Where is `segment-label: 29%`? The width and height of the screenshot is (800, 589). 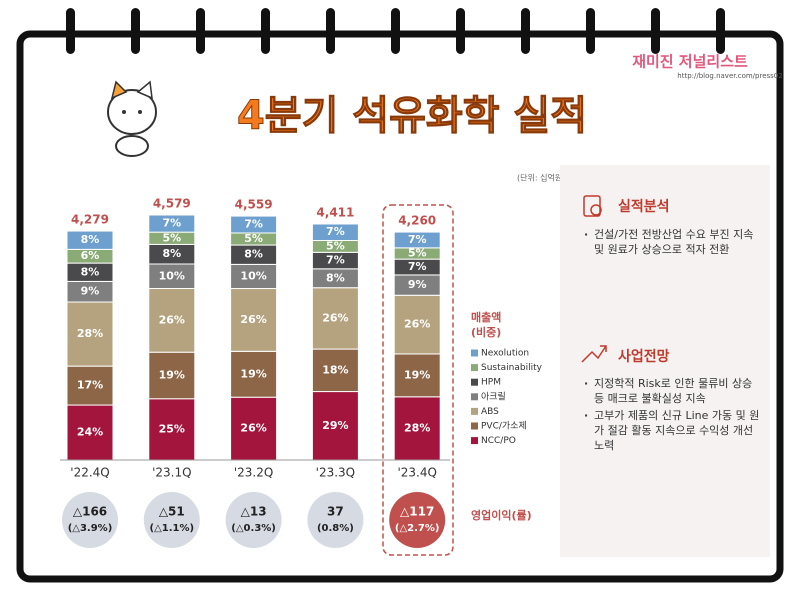
segment-label: 29% is located at coordinates (335, 425).